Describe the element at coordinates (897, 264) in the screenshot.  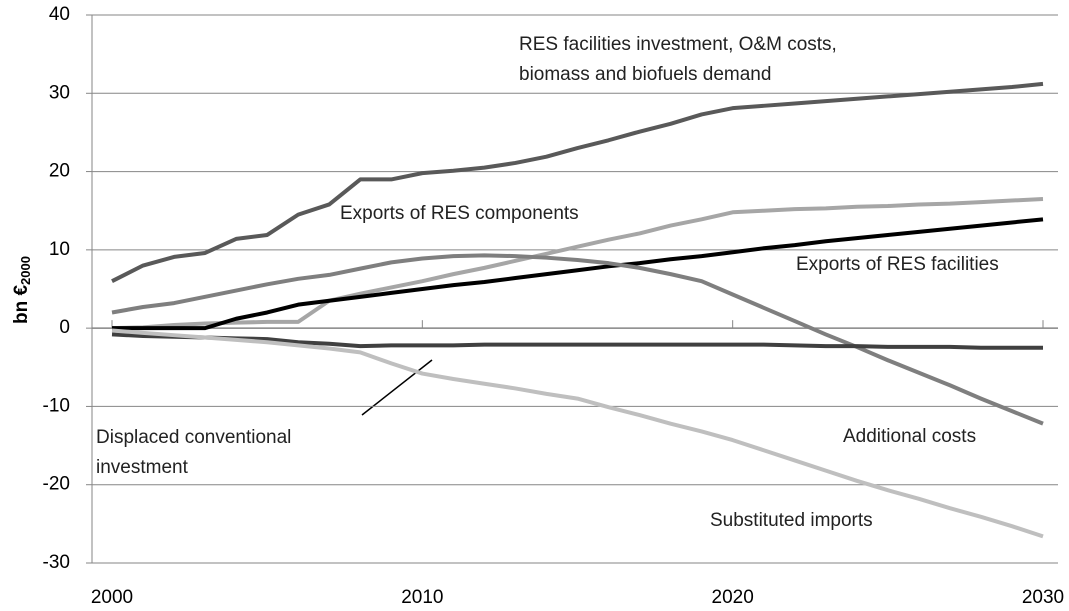
I see `series-annotation: Exports of RES facilities` at that location.